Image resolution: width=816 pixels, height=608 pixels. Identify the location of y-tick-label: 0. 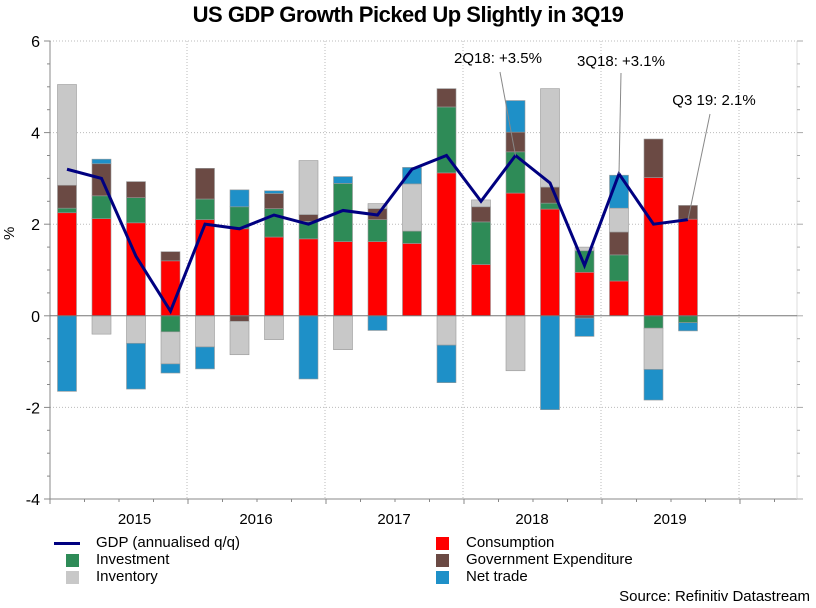
(35, 317).